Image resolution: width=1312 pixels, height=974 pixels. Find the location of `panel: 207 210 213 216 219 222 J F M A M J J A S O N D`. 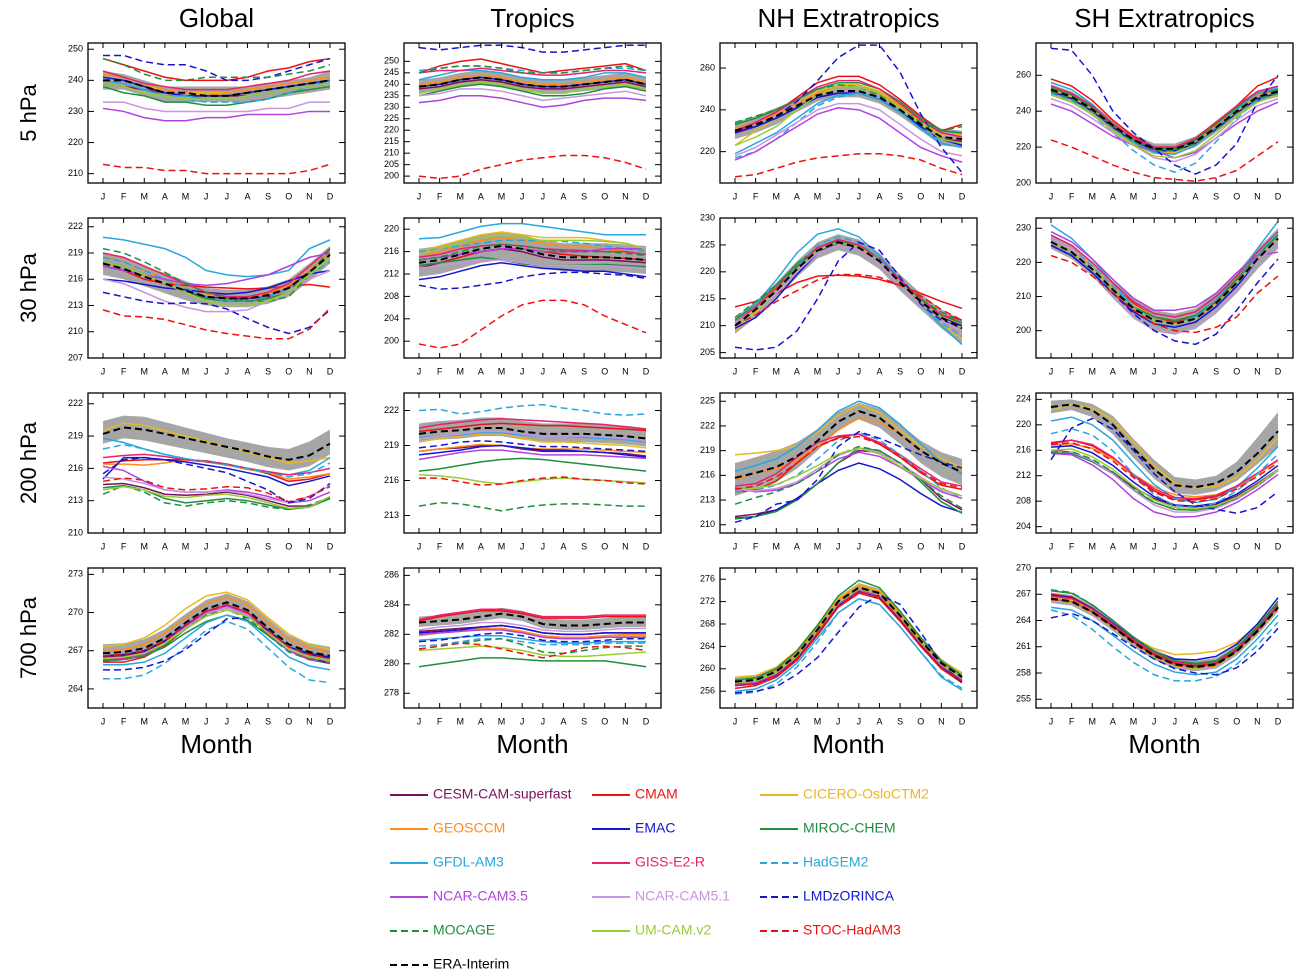

panel: 207 210 213 216 219 222 J F M A M J J A S O N D is located at coordinates (207, 296).